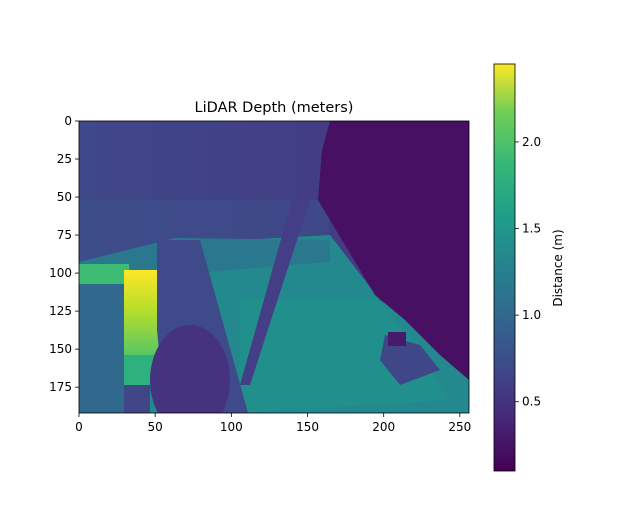 The width and height of the screenshot is (630, 530). Describe the element at coordinates (190, 369) in the screenshot. I see `region-dark-blob` at that location.